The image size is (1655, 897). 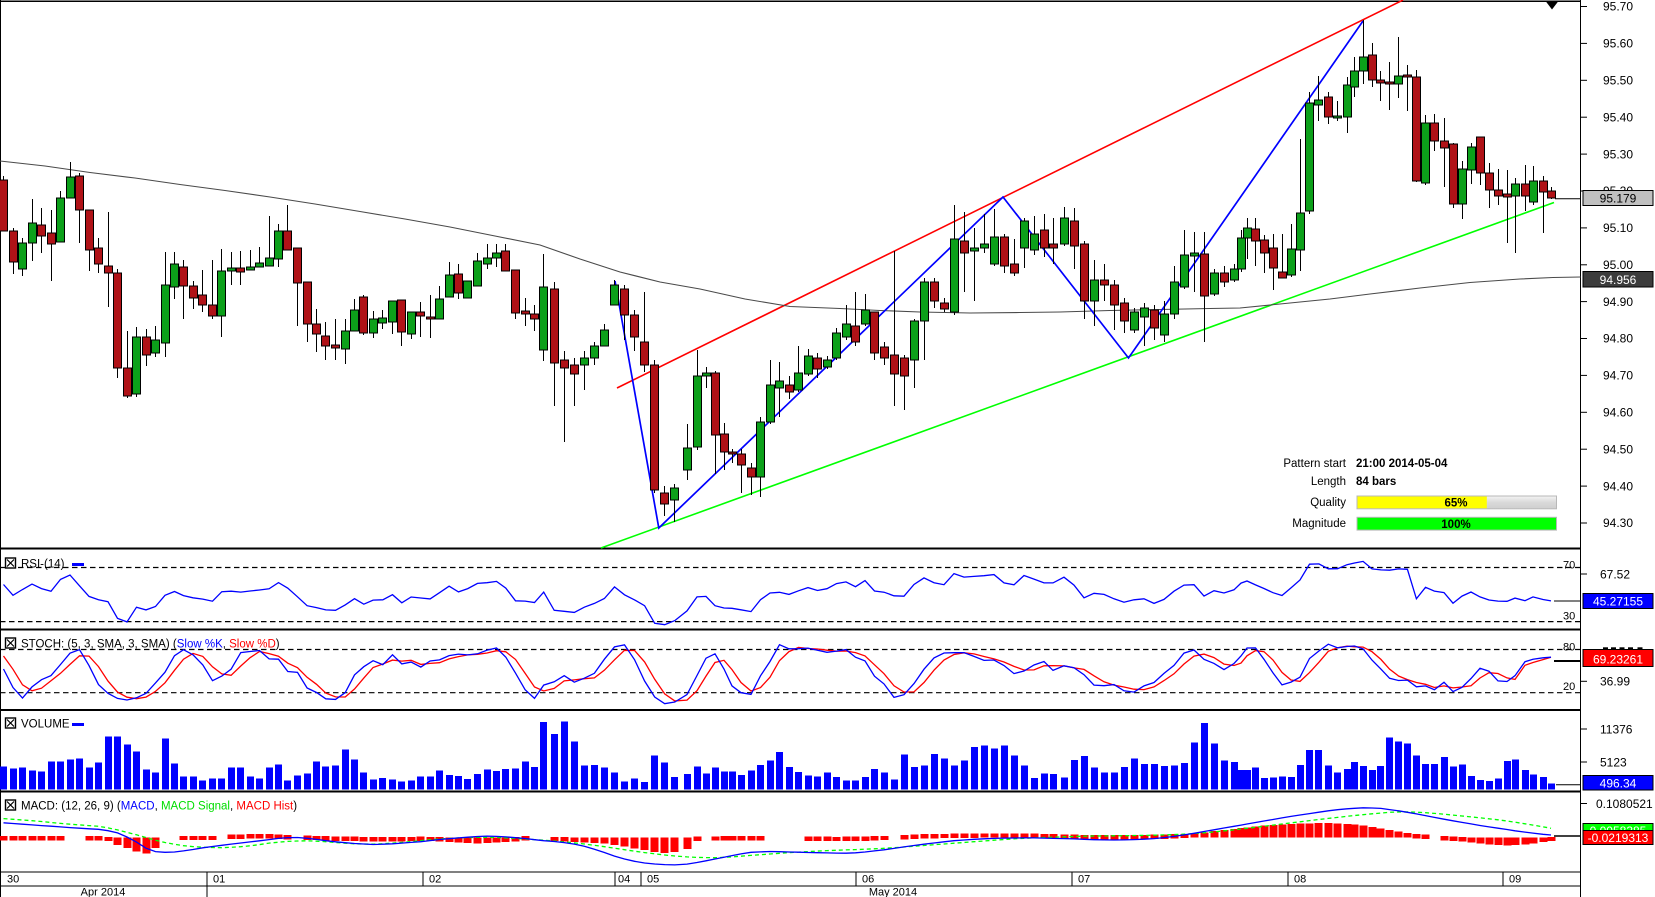 I want to click on svg-text: 95.70, so click(x=1618, y=7).